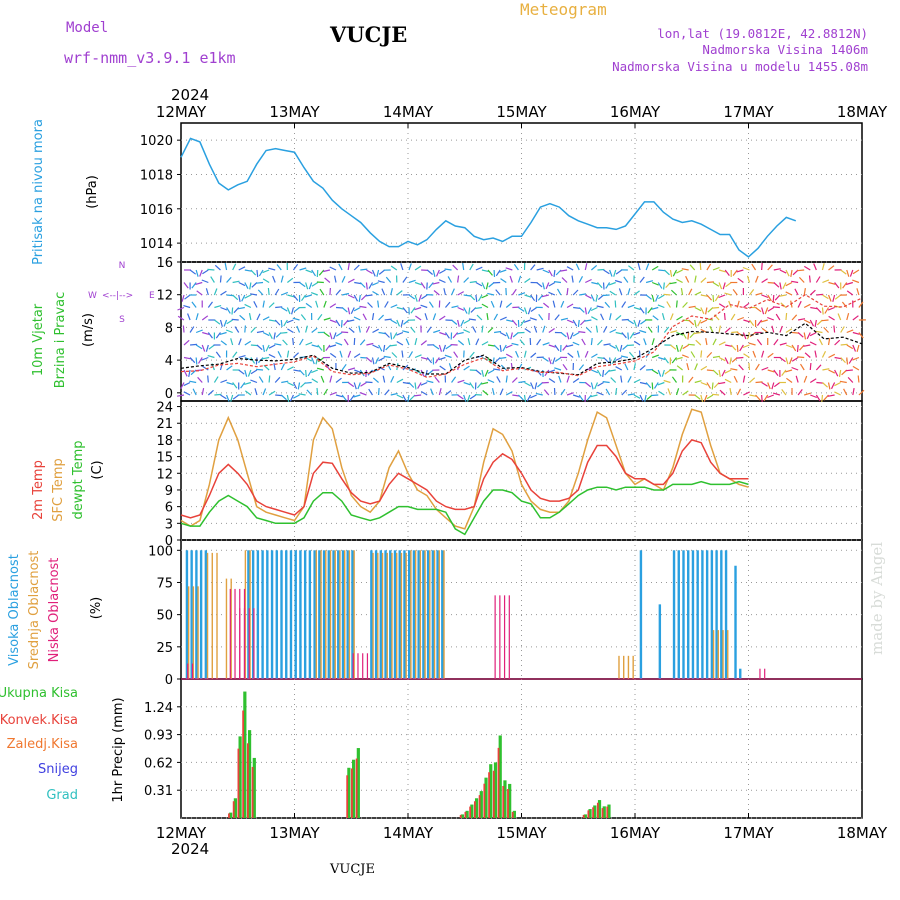  I want to click on x-tick-label-bottom: 12MAY, so click(181, 833).